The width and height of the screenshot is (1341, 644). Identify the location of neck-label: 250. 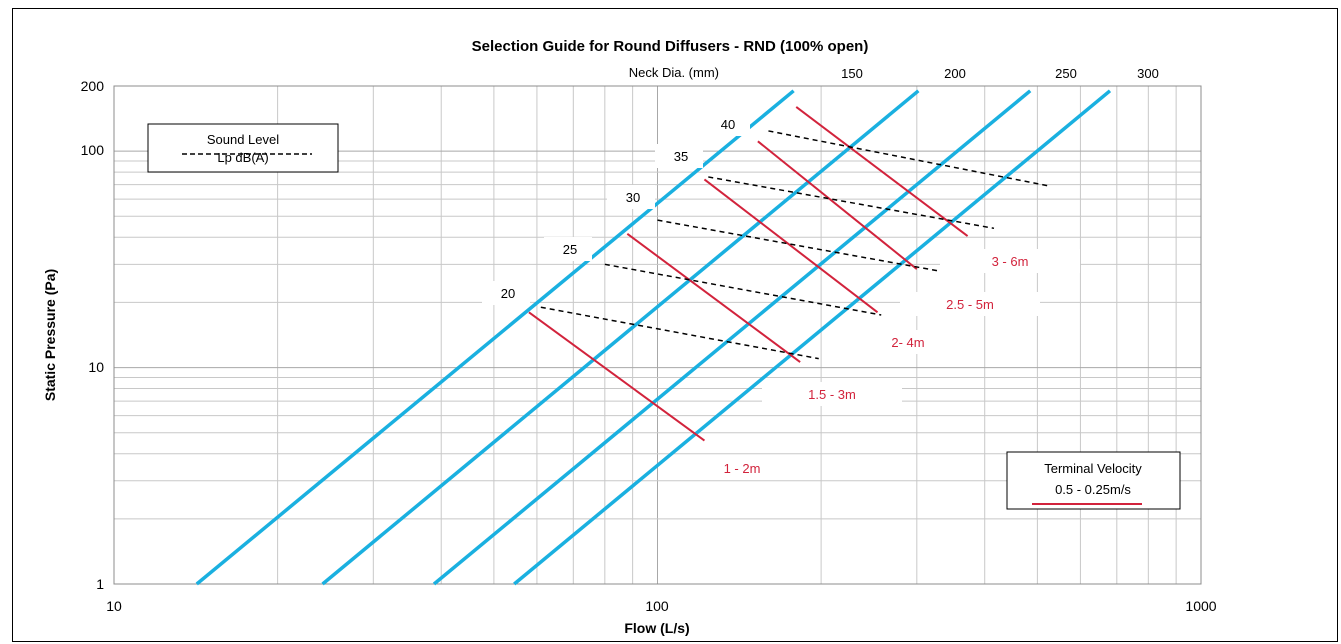
(1066, 73).